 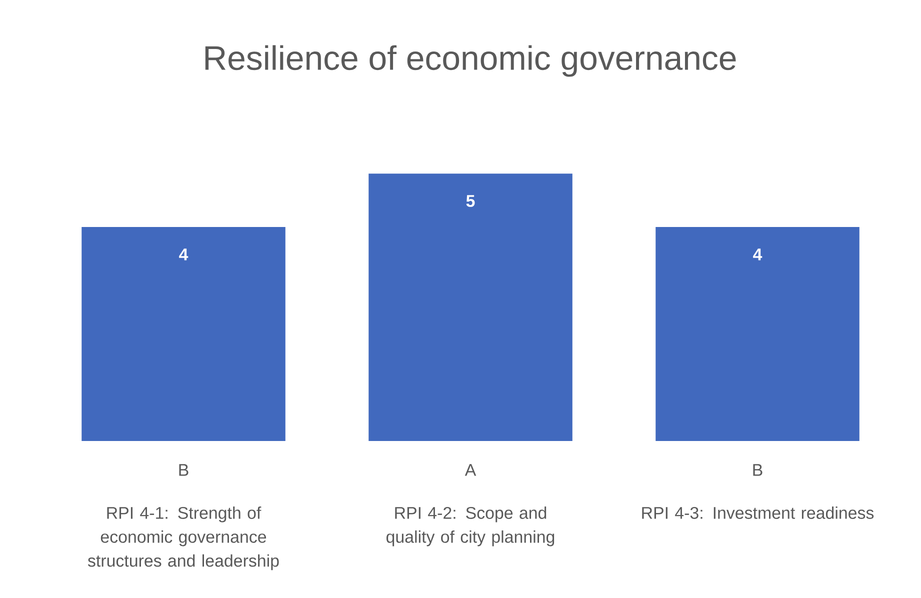 What do you see at coordinates (183, 538) in the screenshot?
I see `x-tick-label: RPI 4-1: Strength of economic governance structures and leadership` at bounding box center [183, 538].